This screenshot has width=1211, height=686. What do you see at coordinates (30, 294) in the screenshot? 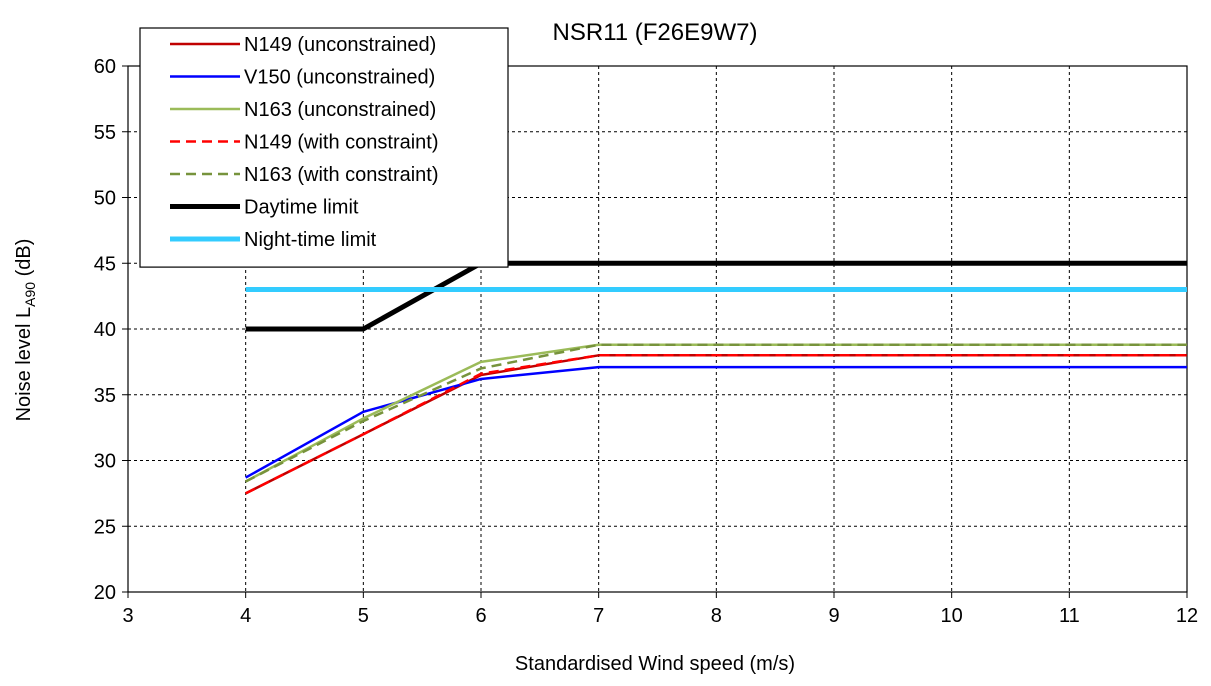
I see `y-axis-label-subscript: A90` at bounding box center [30, 294].